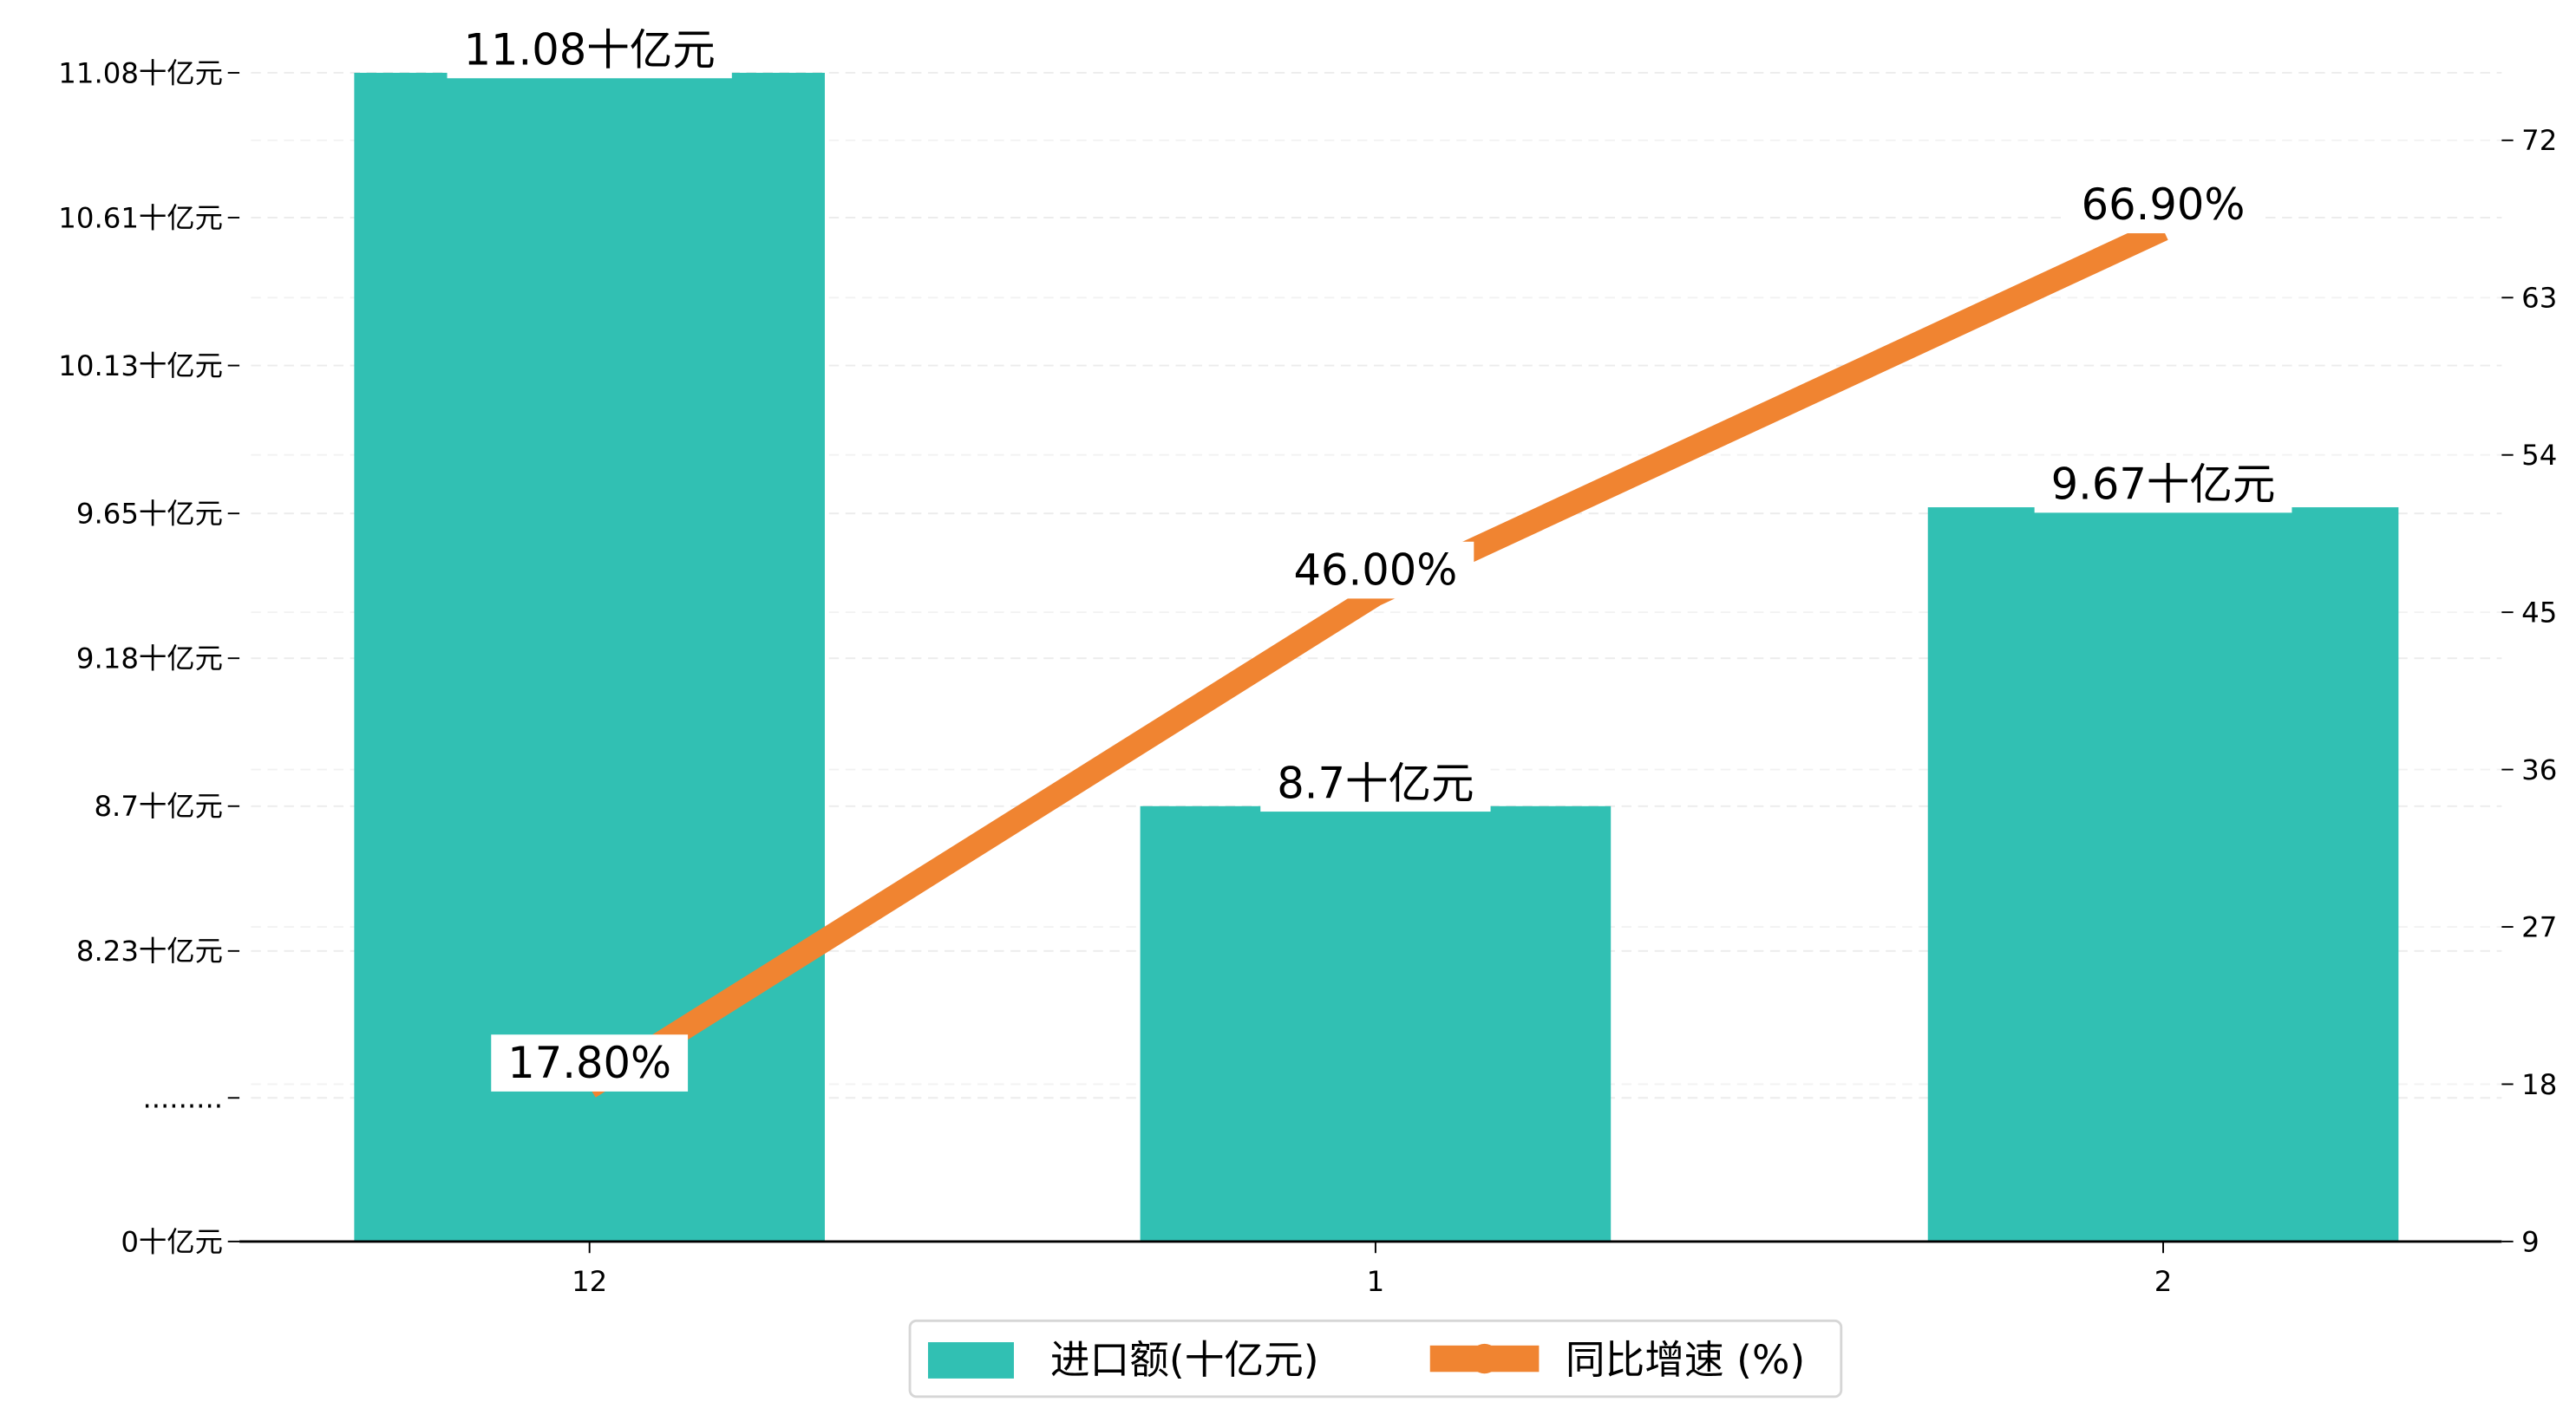 This screenshot has width=2576, height=1415. I want to click on legend-bar-swatch, so click(970, 1360).